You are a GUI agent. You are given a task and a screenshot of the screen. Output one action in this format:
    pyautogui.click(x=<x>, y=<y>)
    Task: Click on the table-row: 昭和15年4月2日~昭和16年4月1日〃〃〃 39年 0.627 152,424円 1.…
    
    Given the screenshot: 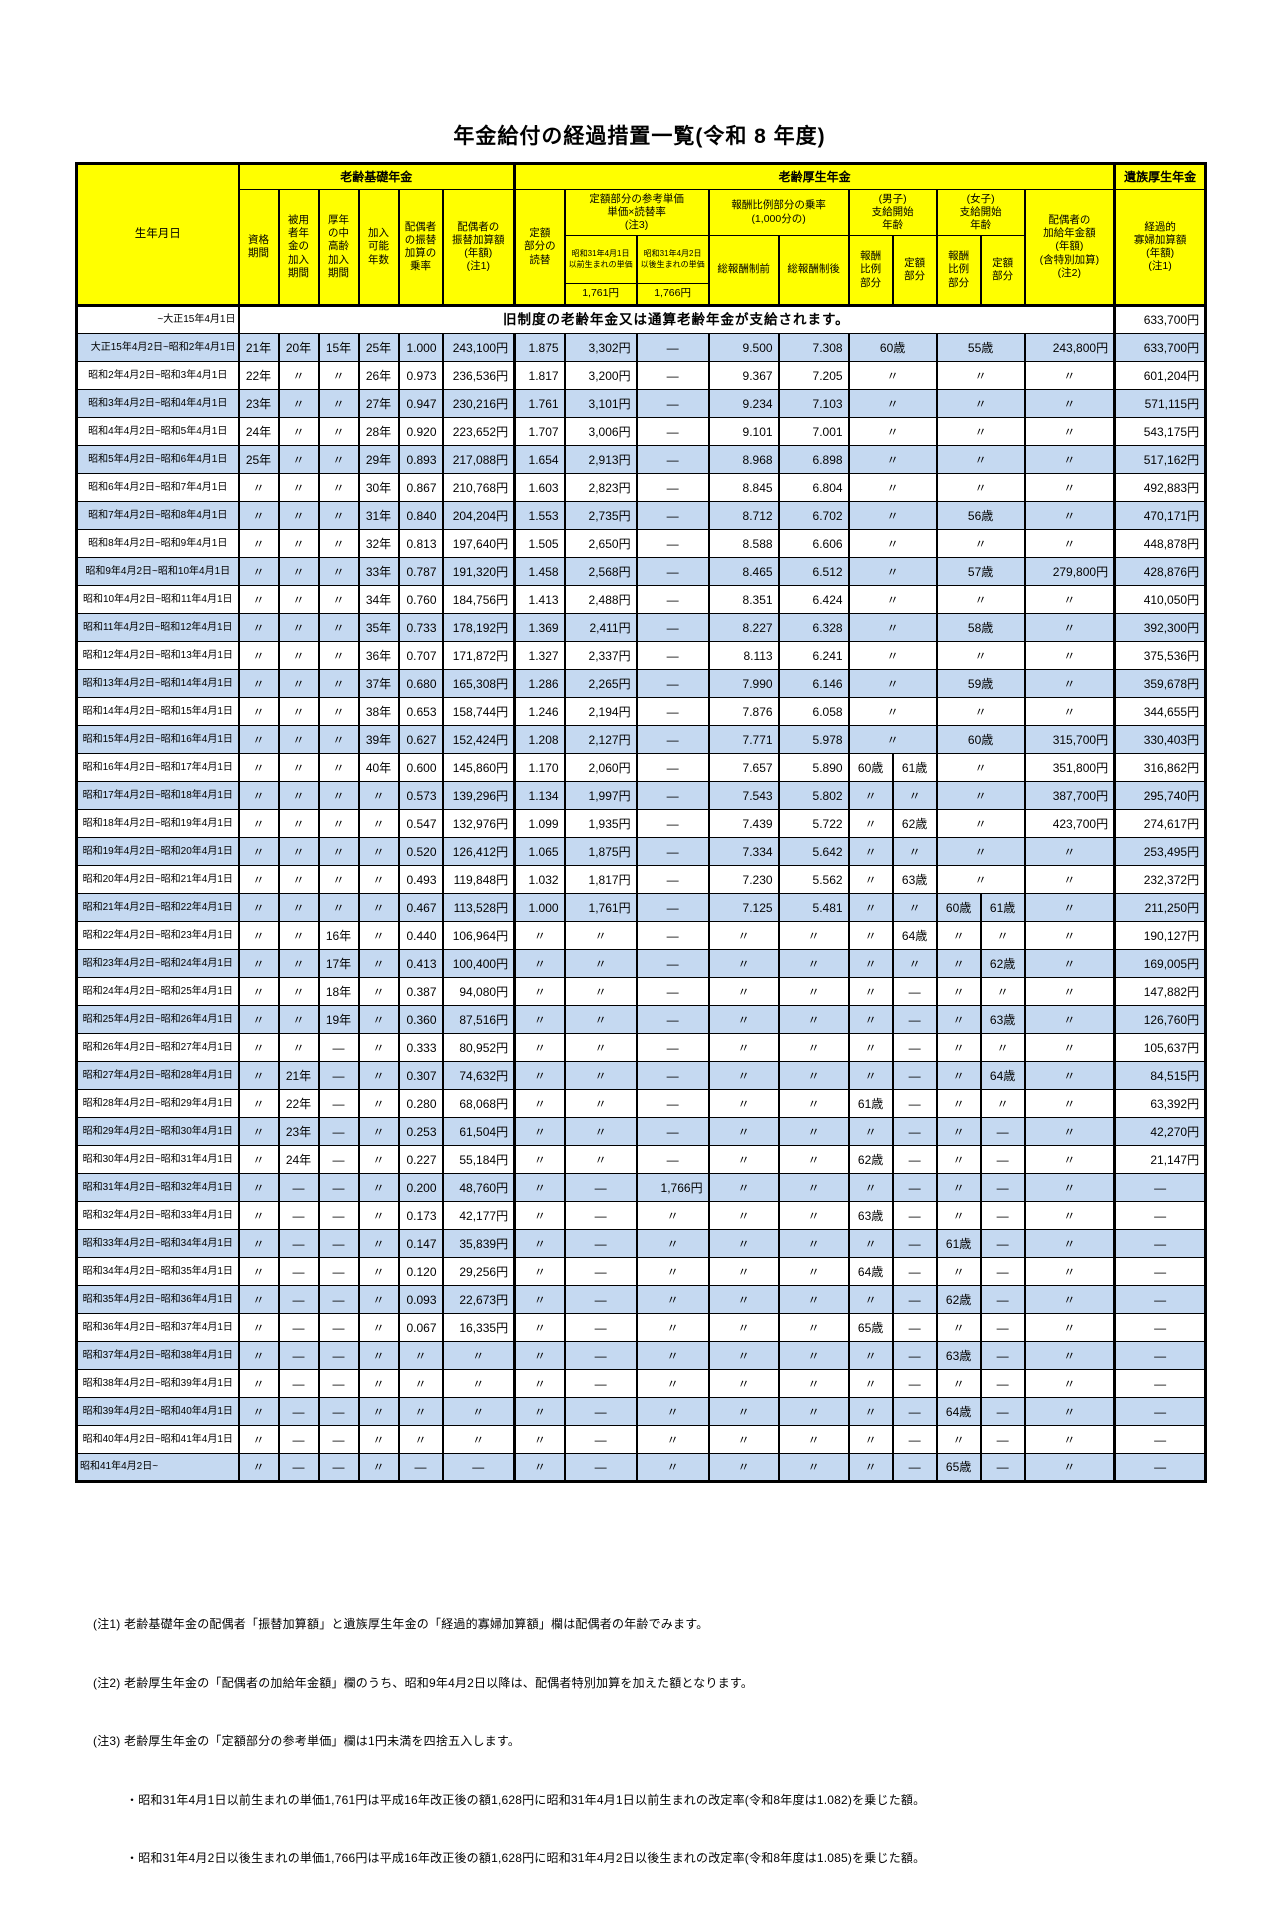 What is the action you would take?
    pyautogui.click(x=641, y=739)
    